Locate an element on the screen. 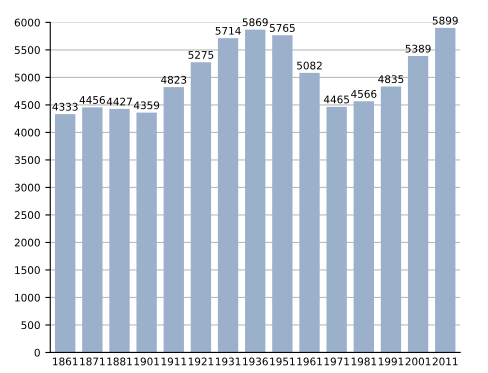 The width and height of the screenshot is (488, 373). y-tick-label: 2000 is located at coordinates (27, 242).